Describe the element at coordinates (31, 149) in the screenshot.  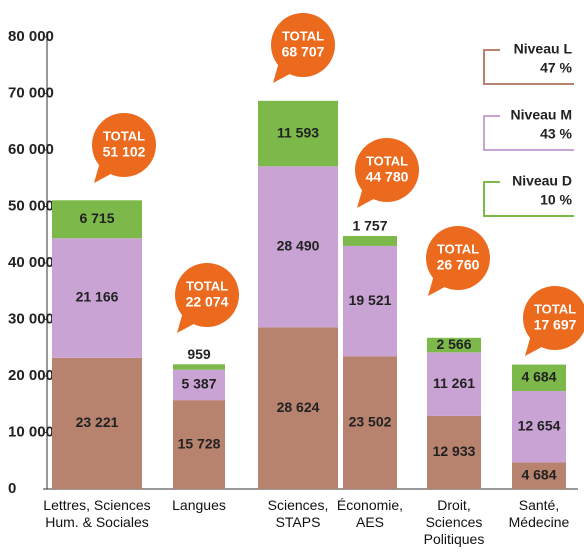
I see `y-tick-label: 60 000` at that location.